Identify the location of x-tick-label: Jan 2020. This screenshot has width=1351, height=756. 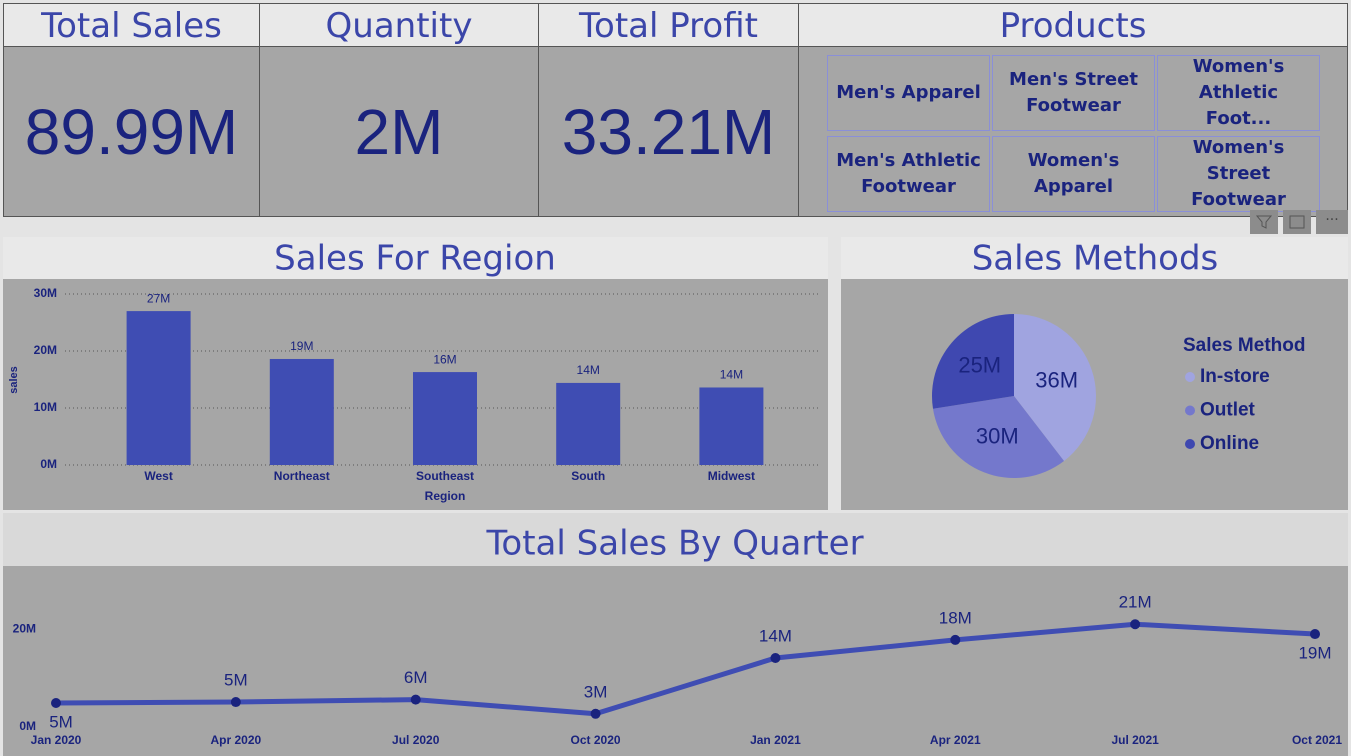
(56, 740).